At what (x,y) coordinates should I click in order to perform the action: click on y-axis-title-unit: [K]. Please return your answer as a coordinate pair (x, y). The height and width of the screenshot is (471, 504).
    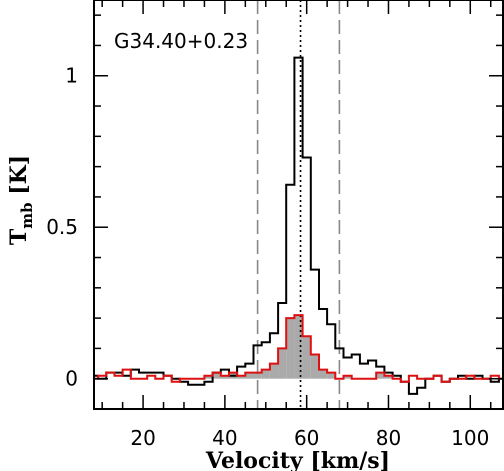
    Looking at the image, I should click on (19, 179).